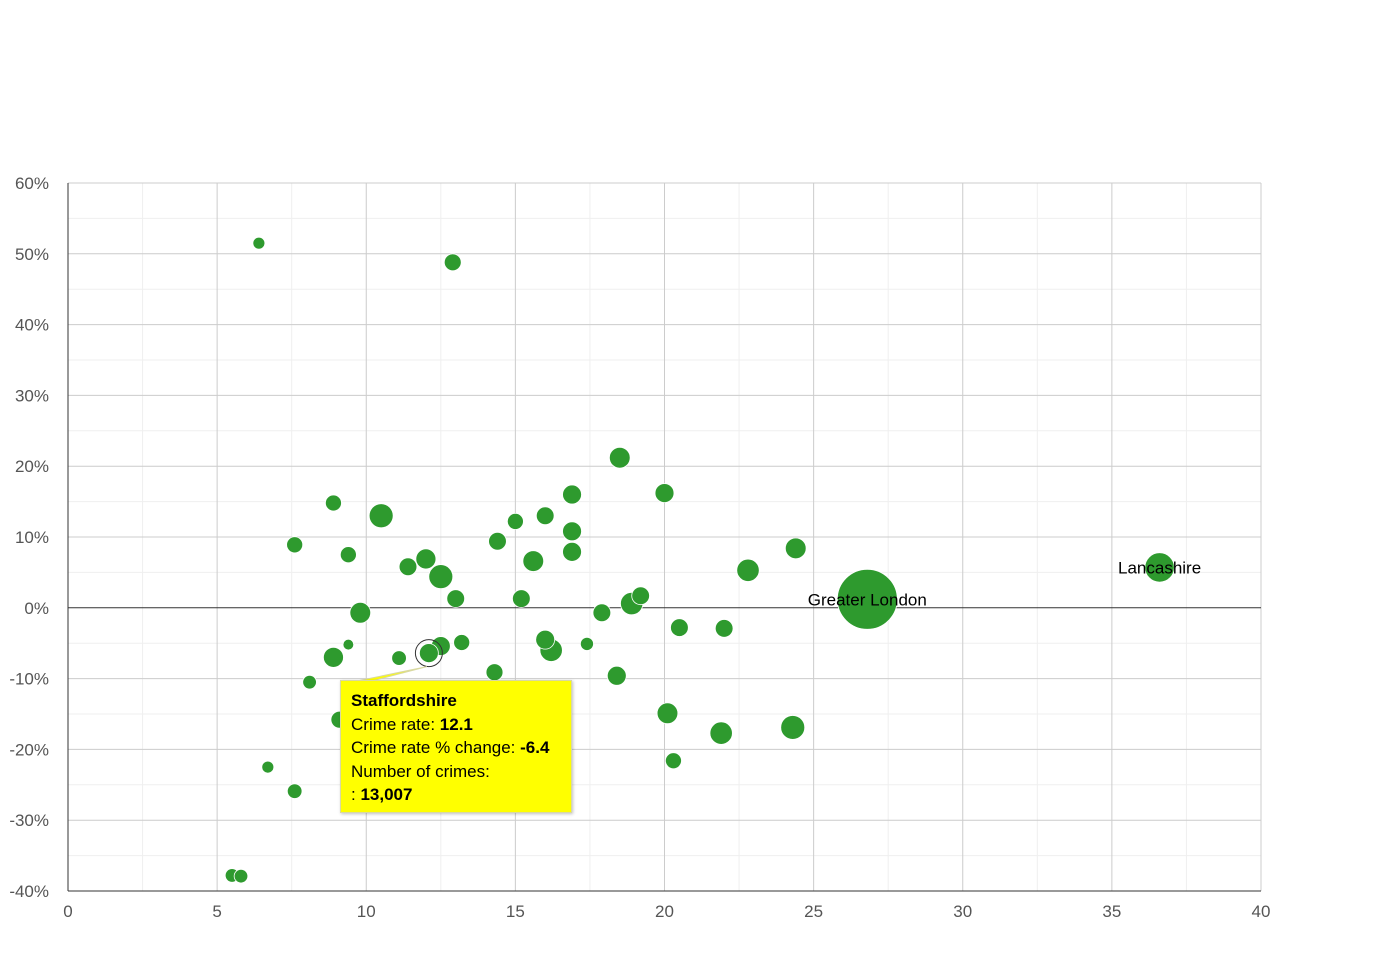 The image size is (1390, 980). Describe the element at coordinates (356, 794) in the screenshot. I see `tooltip-crimes-prefix: :` at that location.